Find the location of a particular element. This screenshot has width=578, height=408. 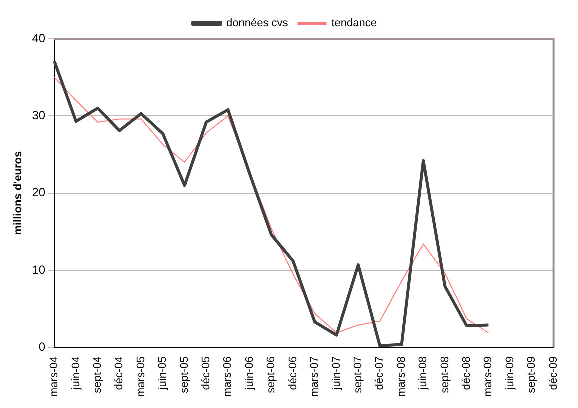

x-tick-label: sept-04 is located at coordinates (98, 375).